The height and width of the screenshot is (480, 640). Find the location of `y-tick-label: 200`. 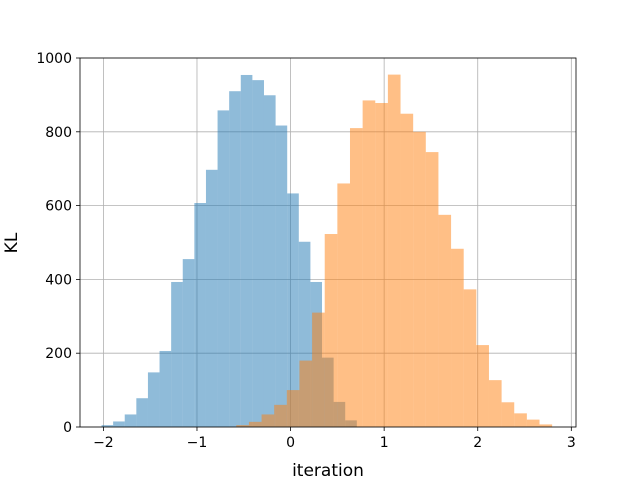

y-tick-label: 200 is located at coordinates (58, 354).